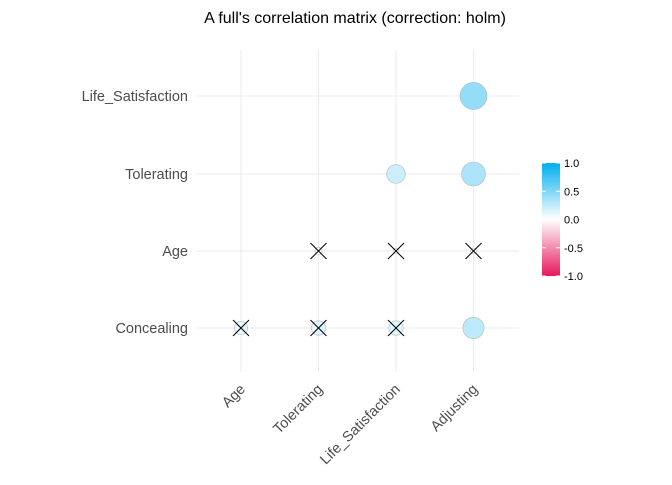  What do you see at coordinates (135, 213) in the screenshot?
I see `y-axis-labels: Concealing Age Tolerating Life_Satisfaction` at bounding box center [135, 213].